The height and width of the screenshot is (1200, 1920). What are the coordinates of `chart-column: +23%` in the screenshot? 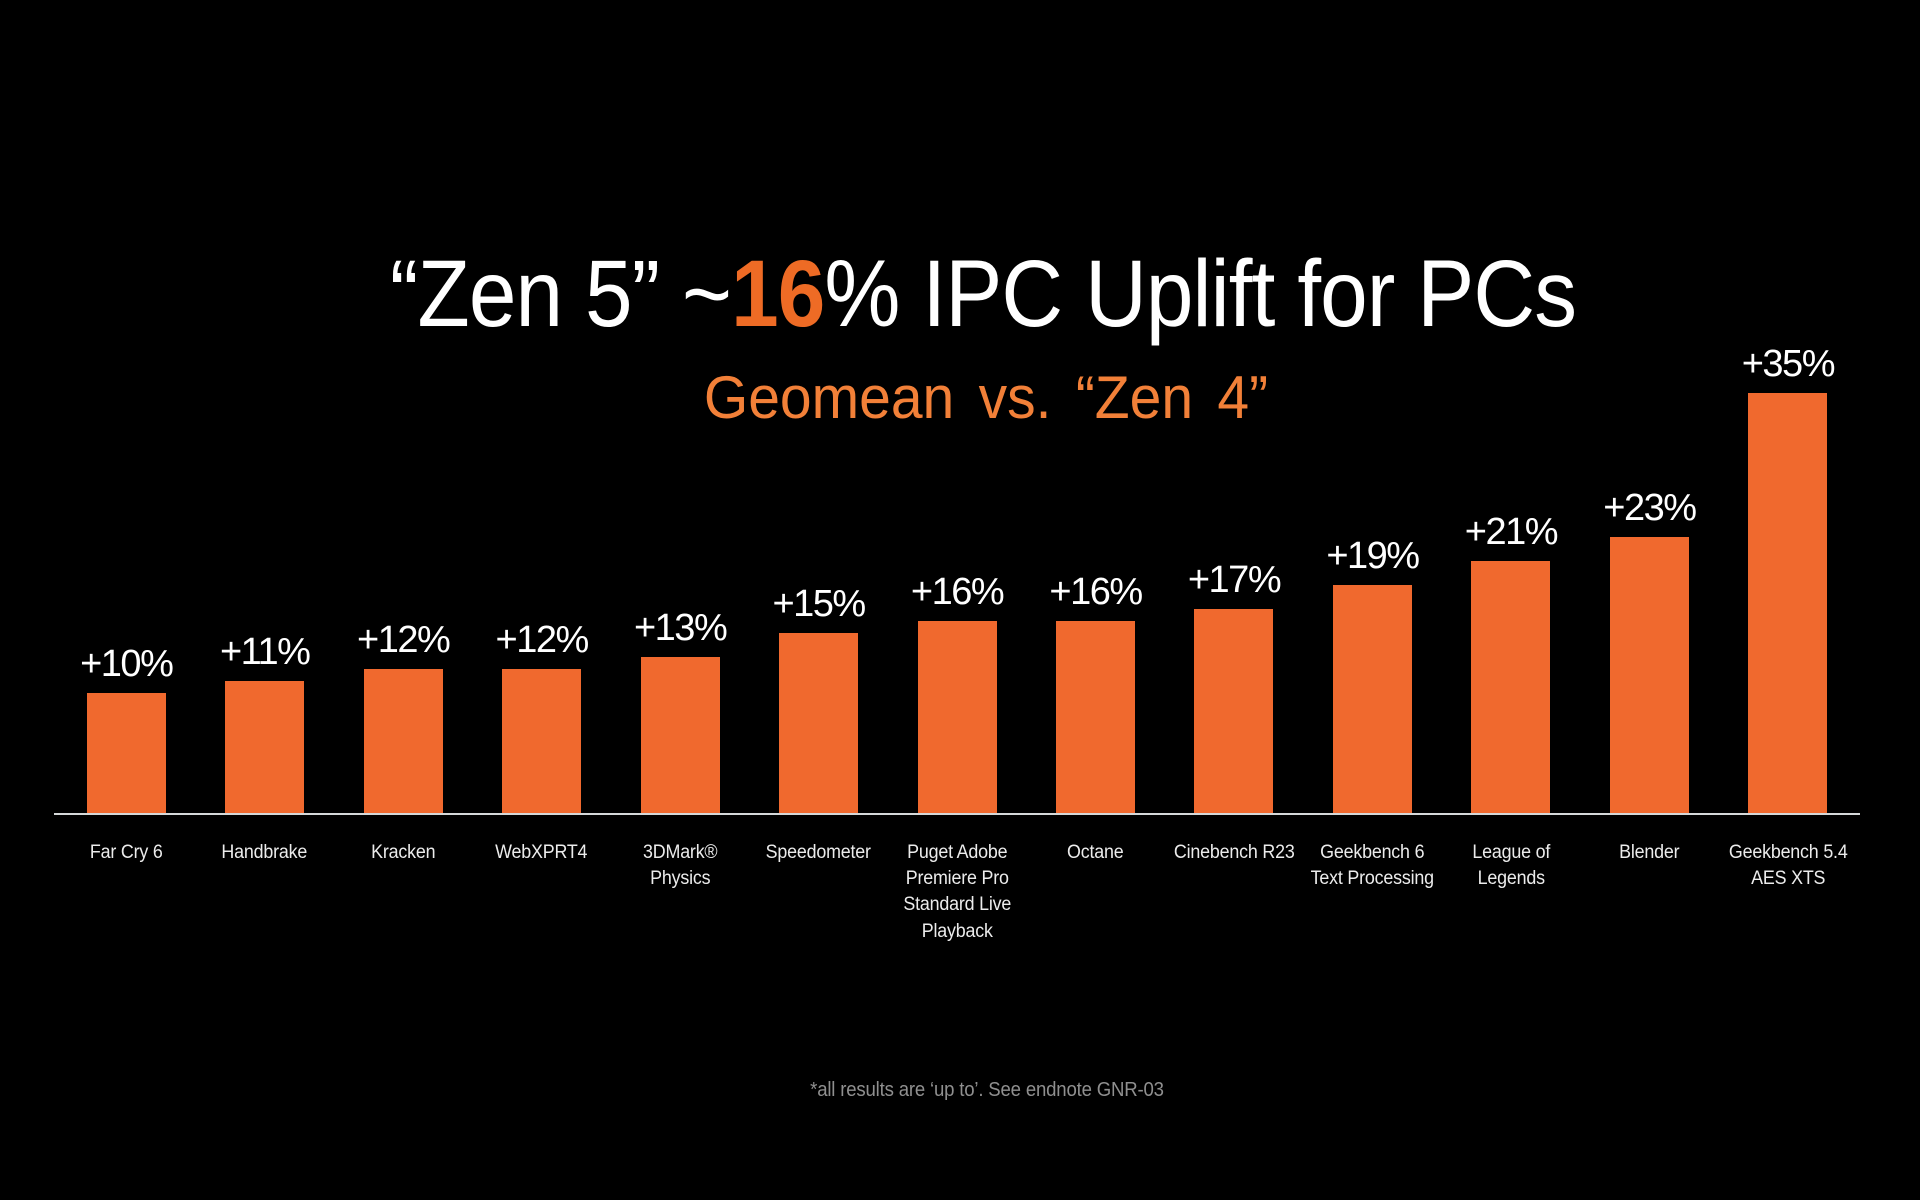 It's located at (1649, 576).